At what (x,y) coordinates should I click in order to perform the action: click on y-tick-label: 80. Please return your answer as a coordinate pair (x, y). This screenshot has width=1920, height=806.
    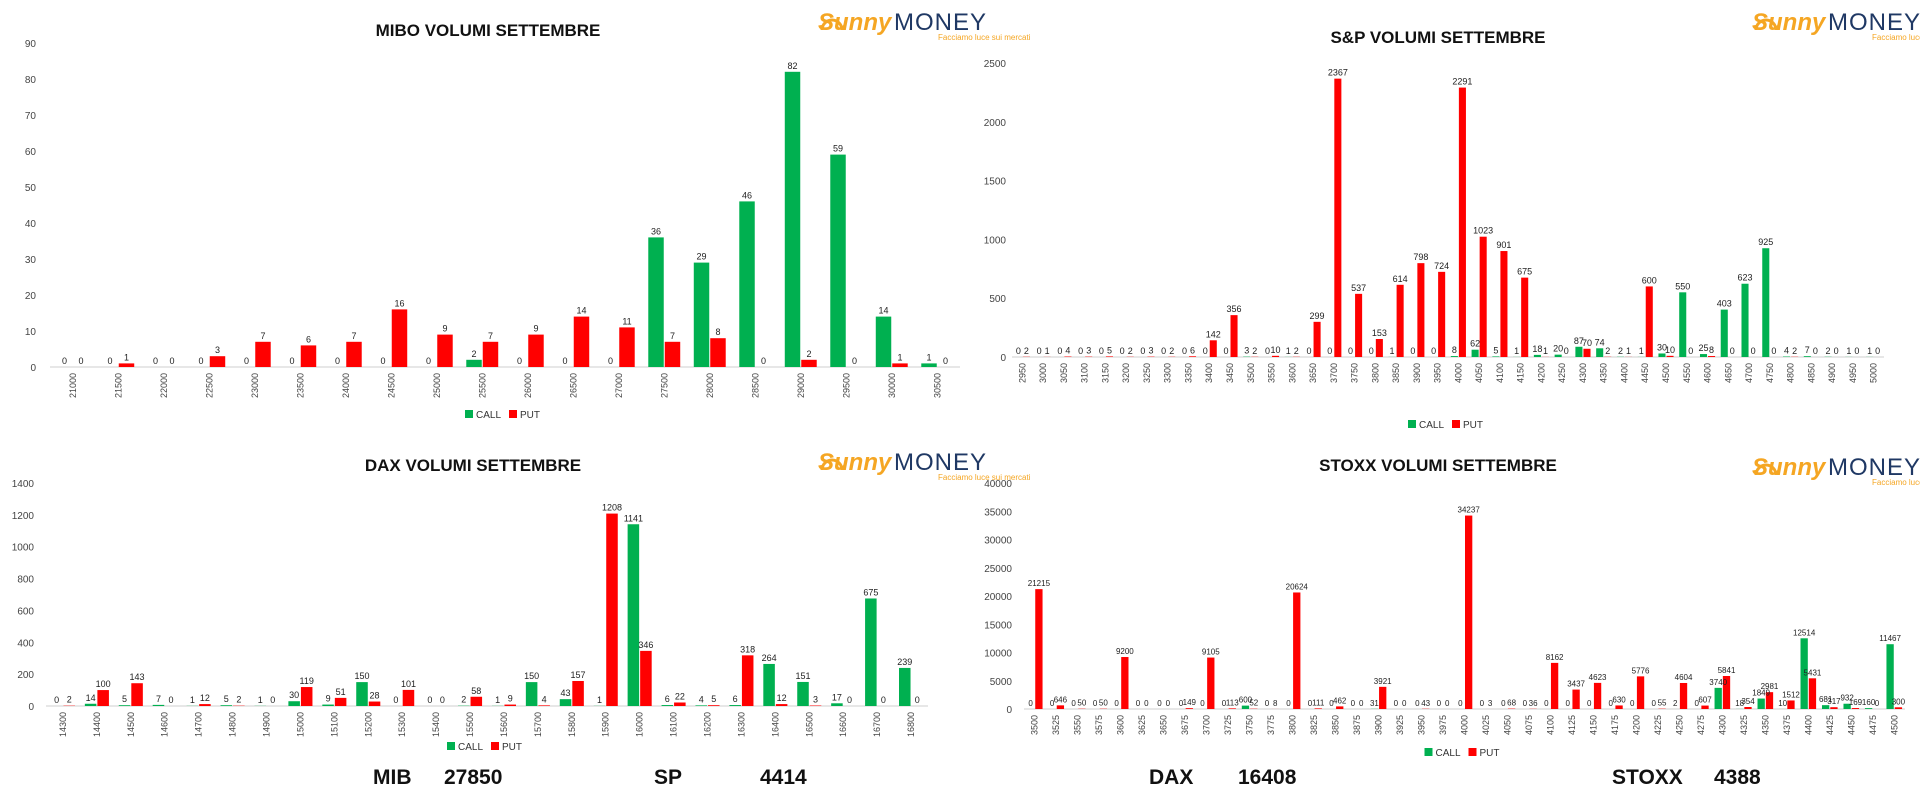
    Looking at the image, I should click on (31, 80).